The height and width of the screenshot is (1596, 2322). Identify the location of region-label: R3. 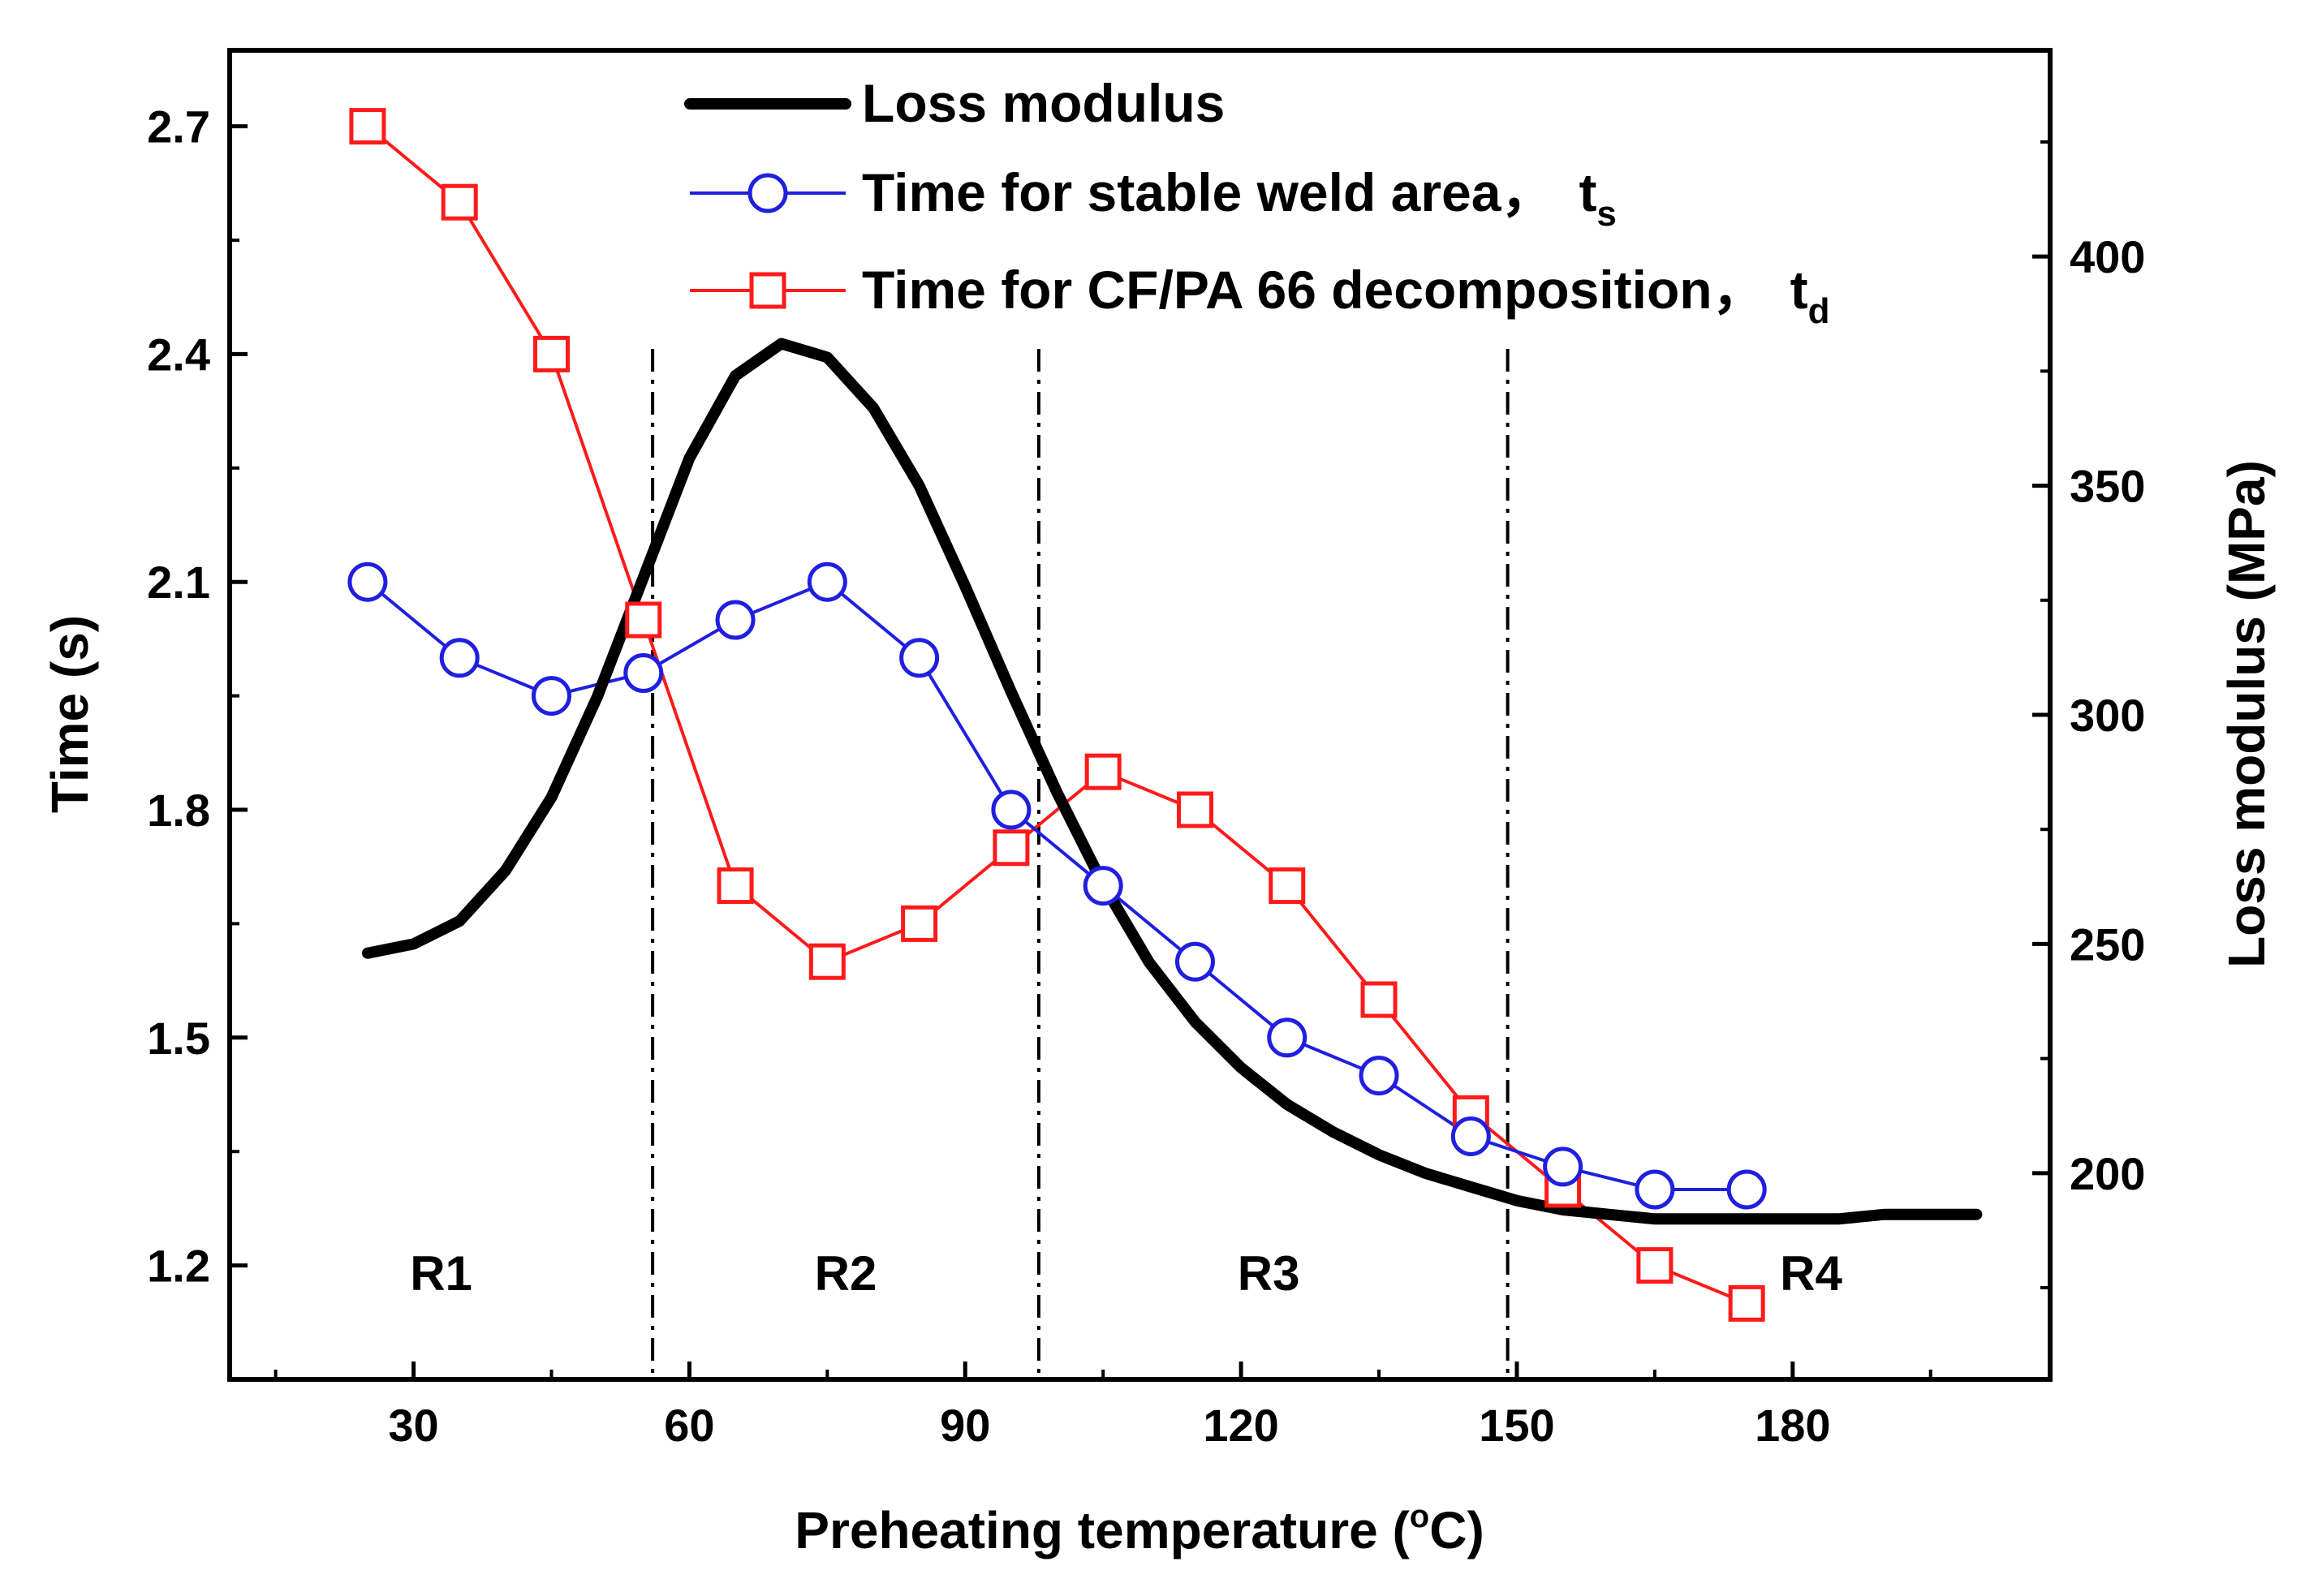
(1269, 1273).